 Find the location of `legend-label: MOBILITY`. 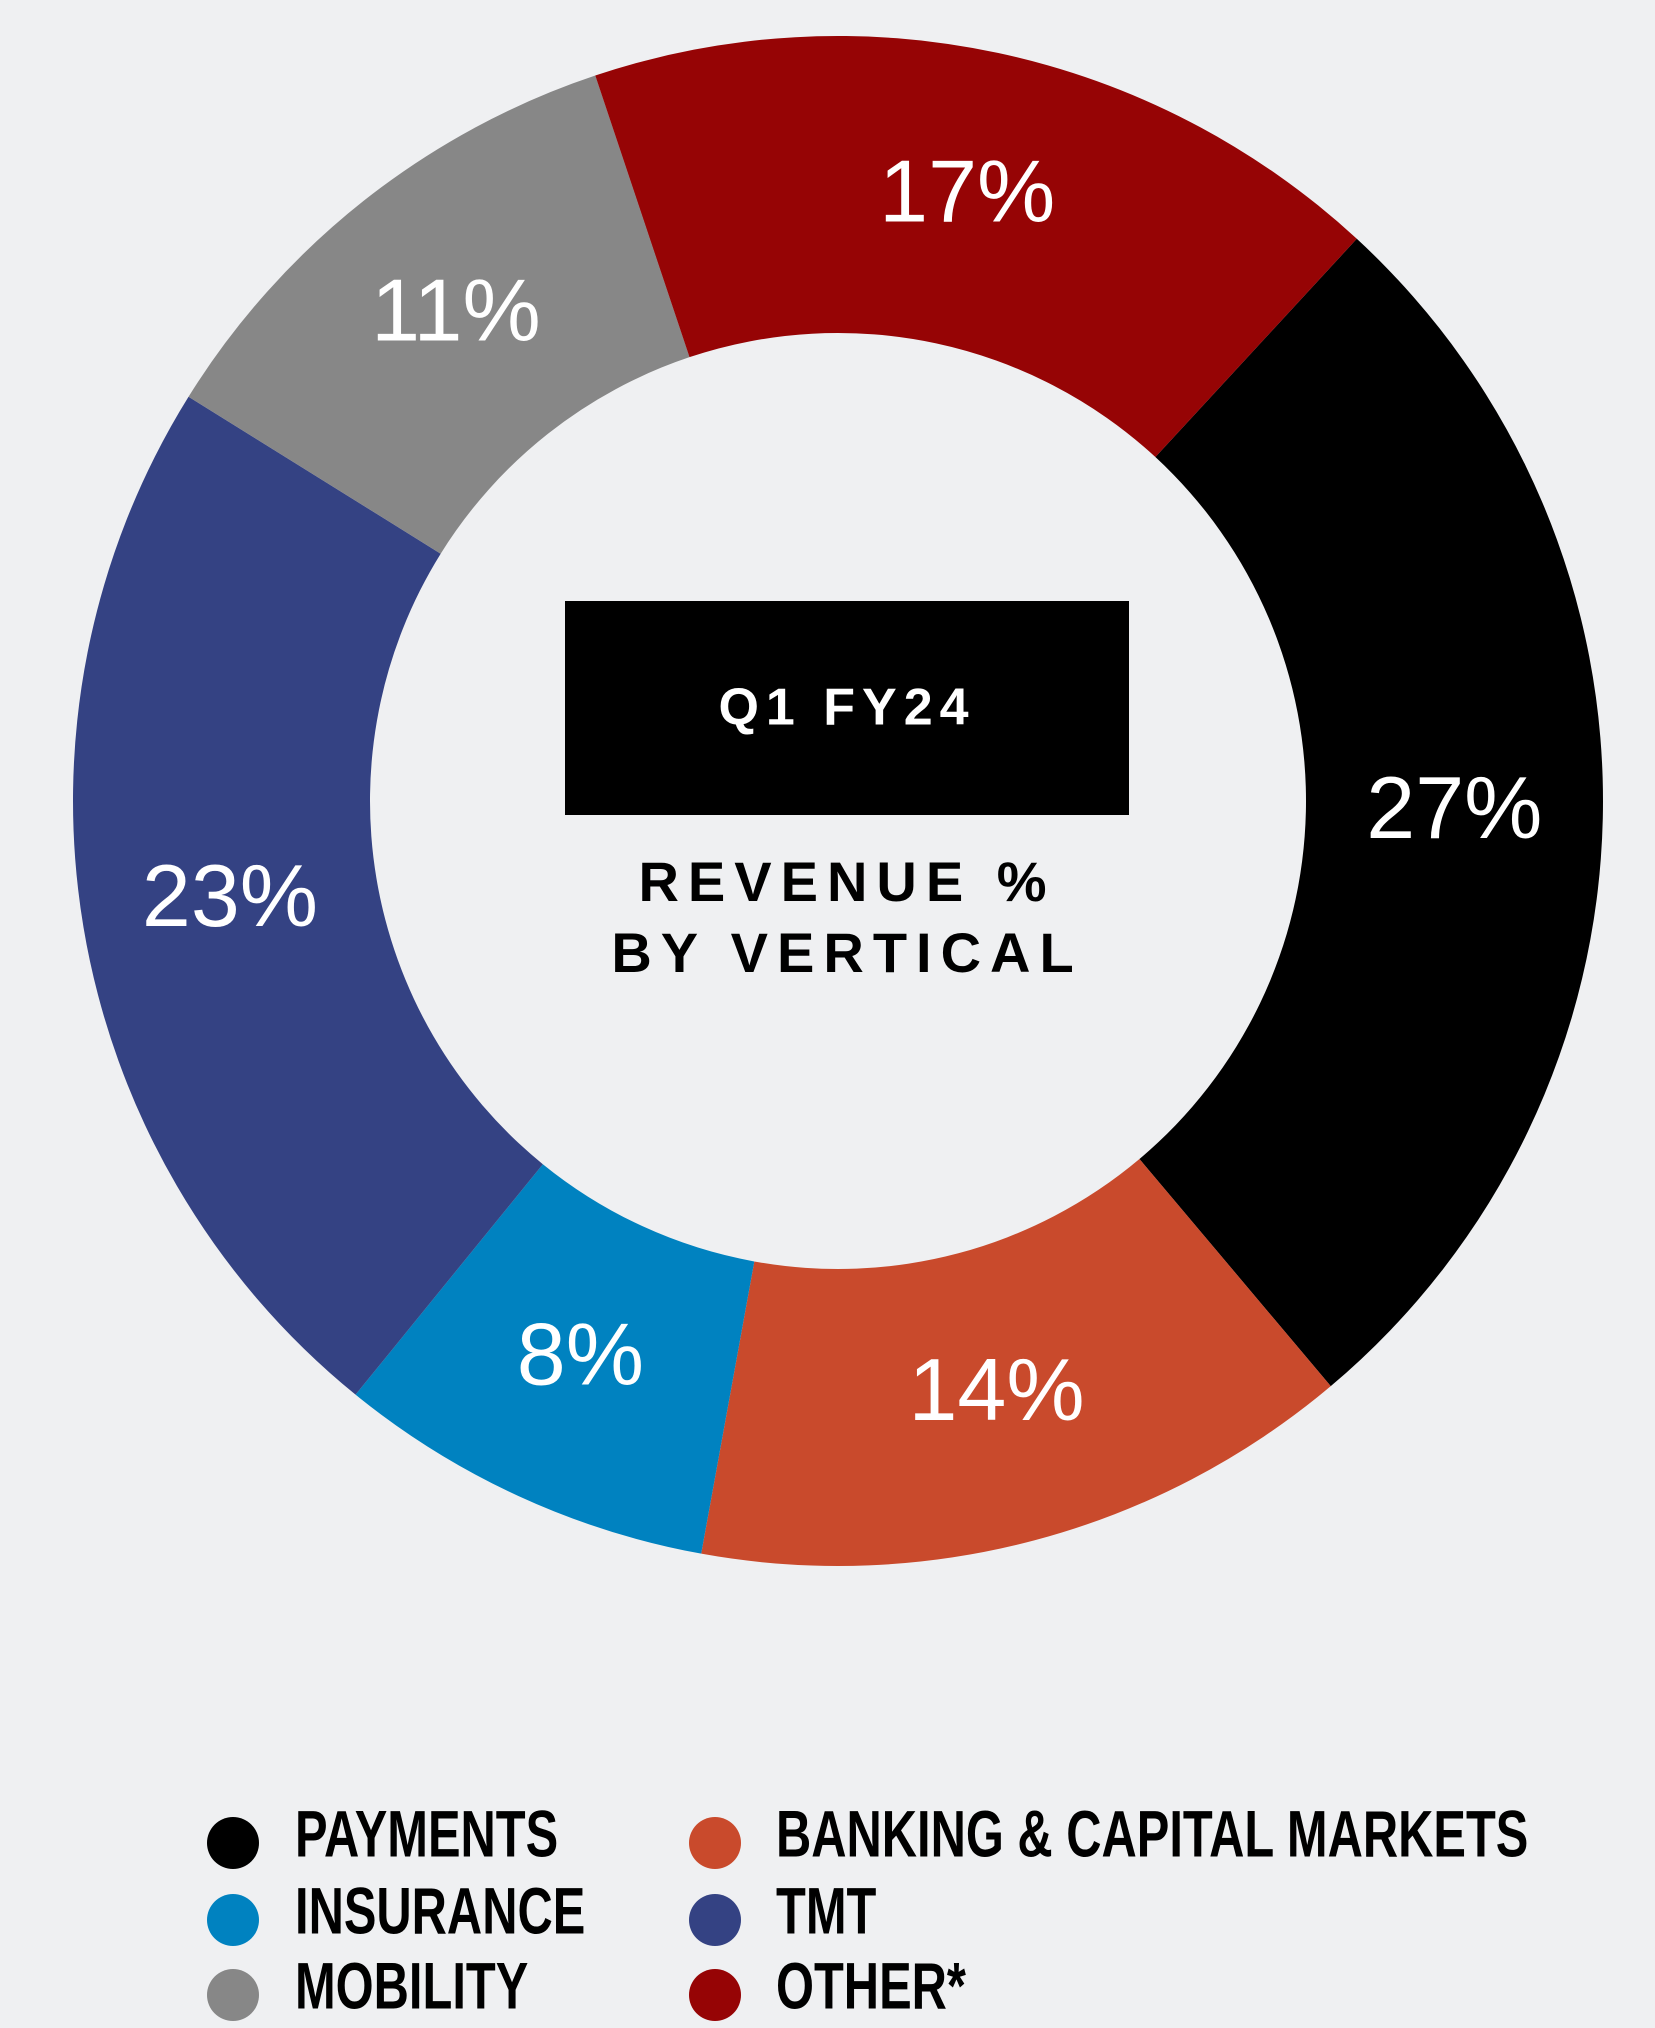

legend-label: MOBILITY is located at coordinates (411, 1986).